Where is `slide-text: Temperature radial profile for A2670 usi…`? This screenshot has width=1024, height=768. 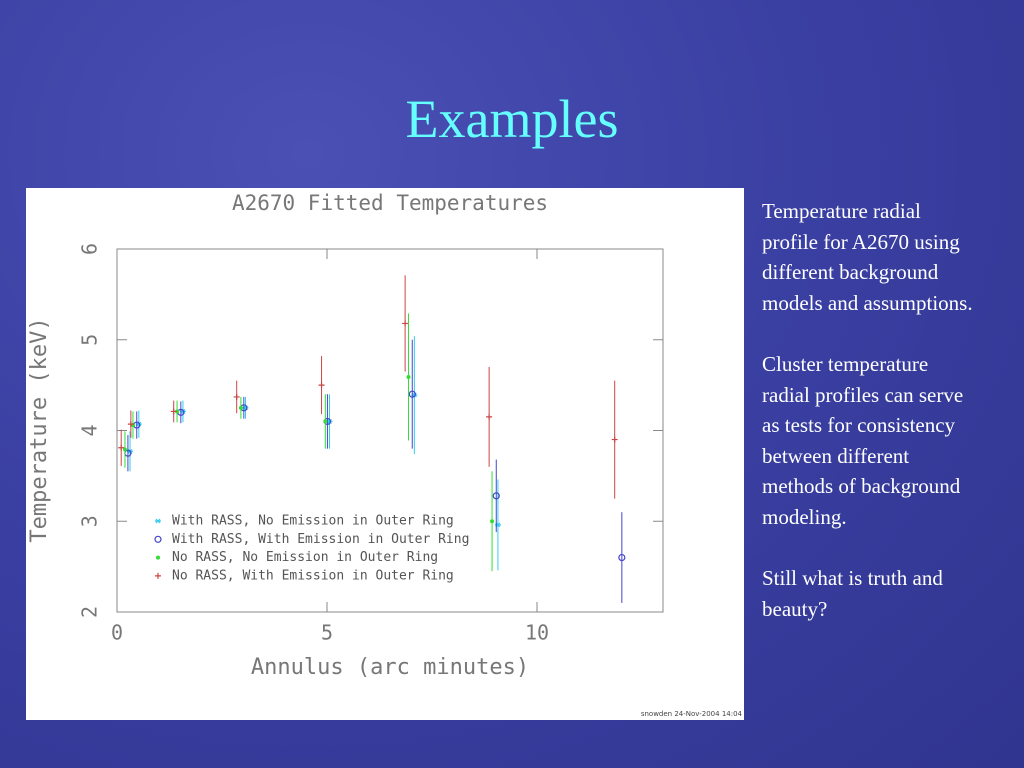
slide-text: Temperature radial profile for A2670 usi… is located at coordinates (869, 425).